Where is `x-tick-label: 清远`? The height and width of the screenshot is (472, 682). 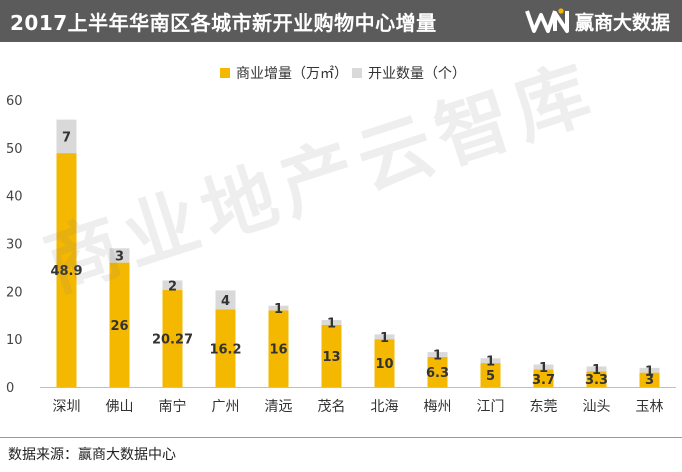
x-tick-label: 清远 is located at coordinates (279, 407).